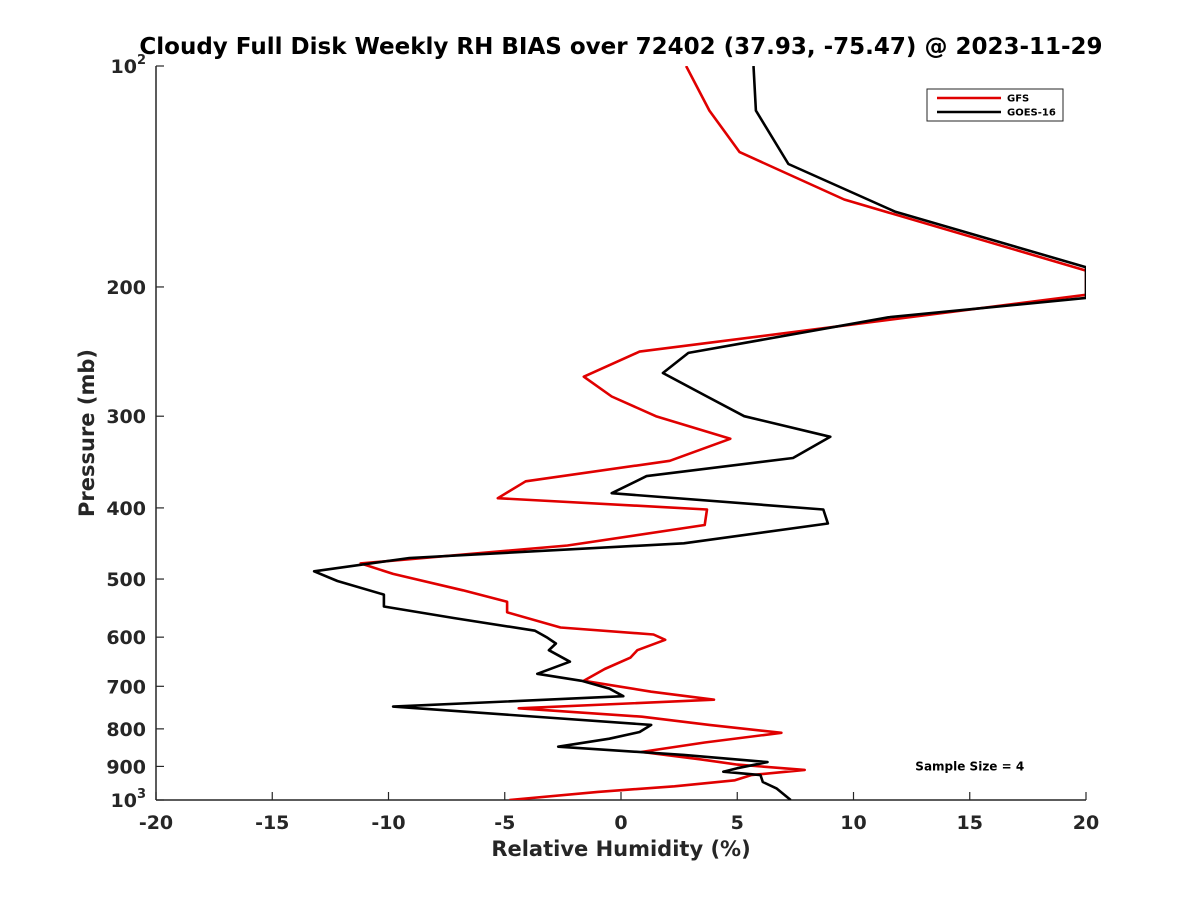  Describe the element at coordinates (156, 823) in the screenshot. I see `x-tick-label: -20` at that location.